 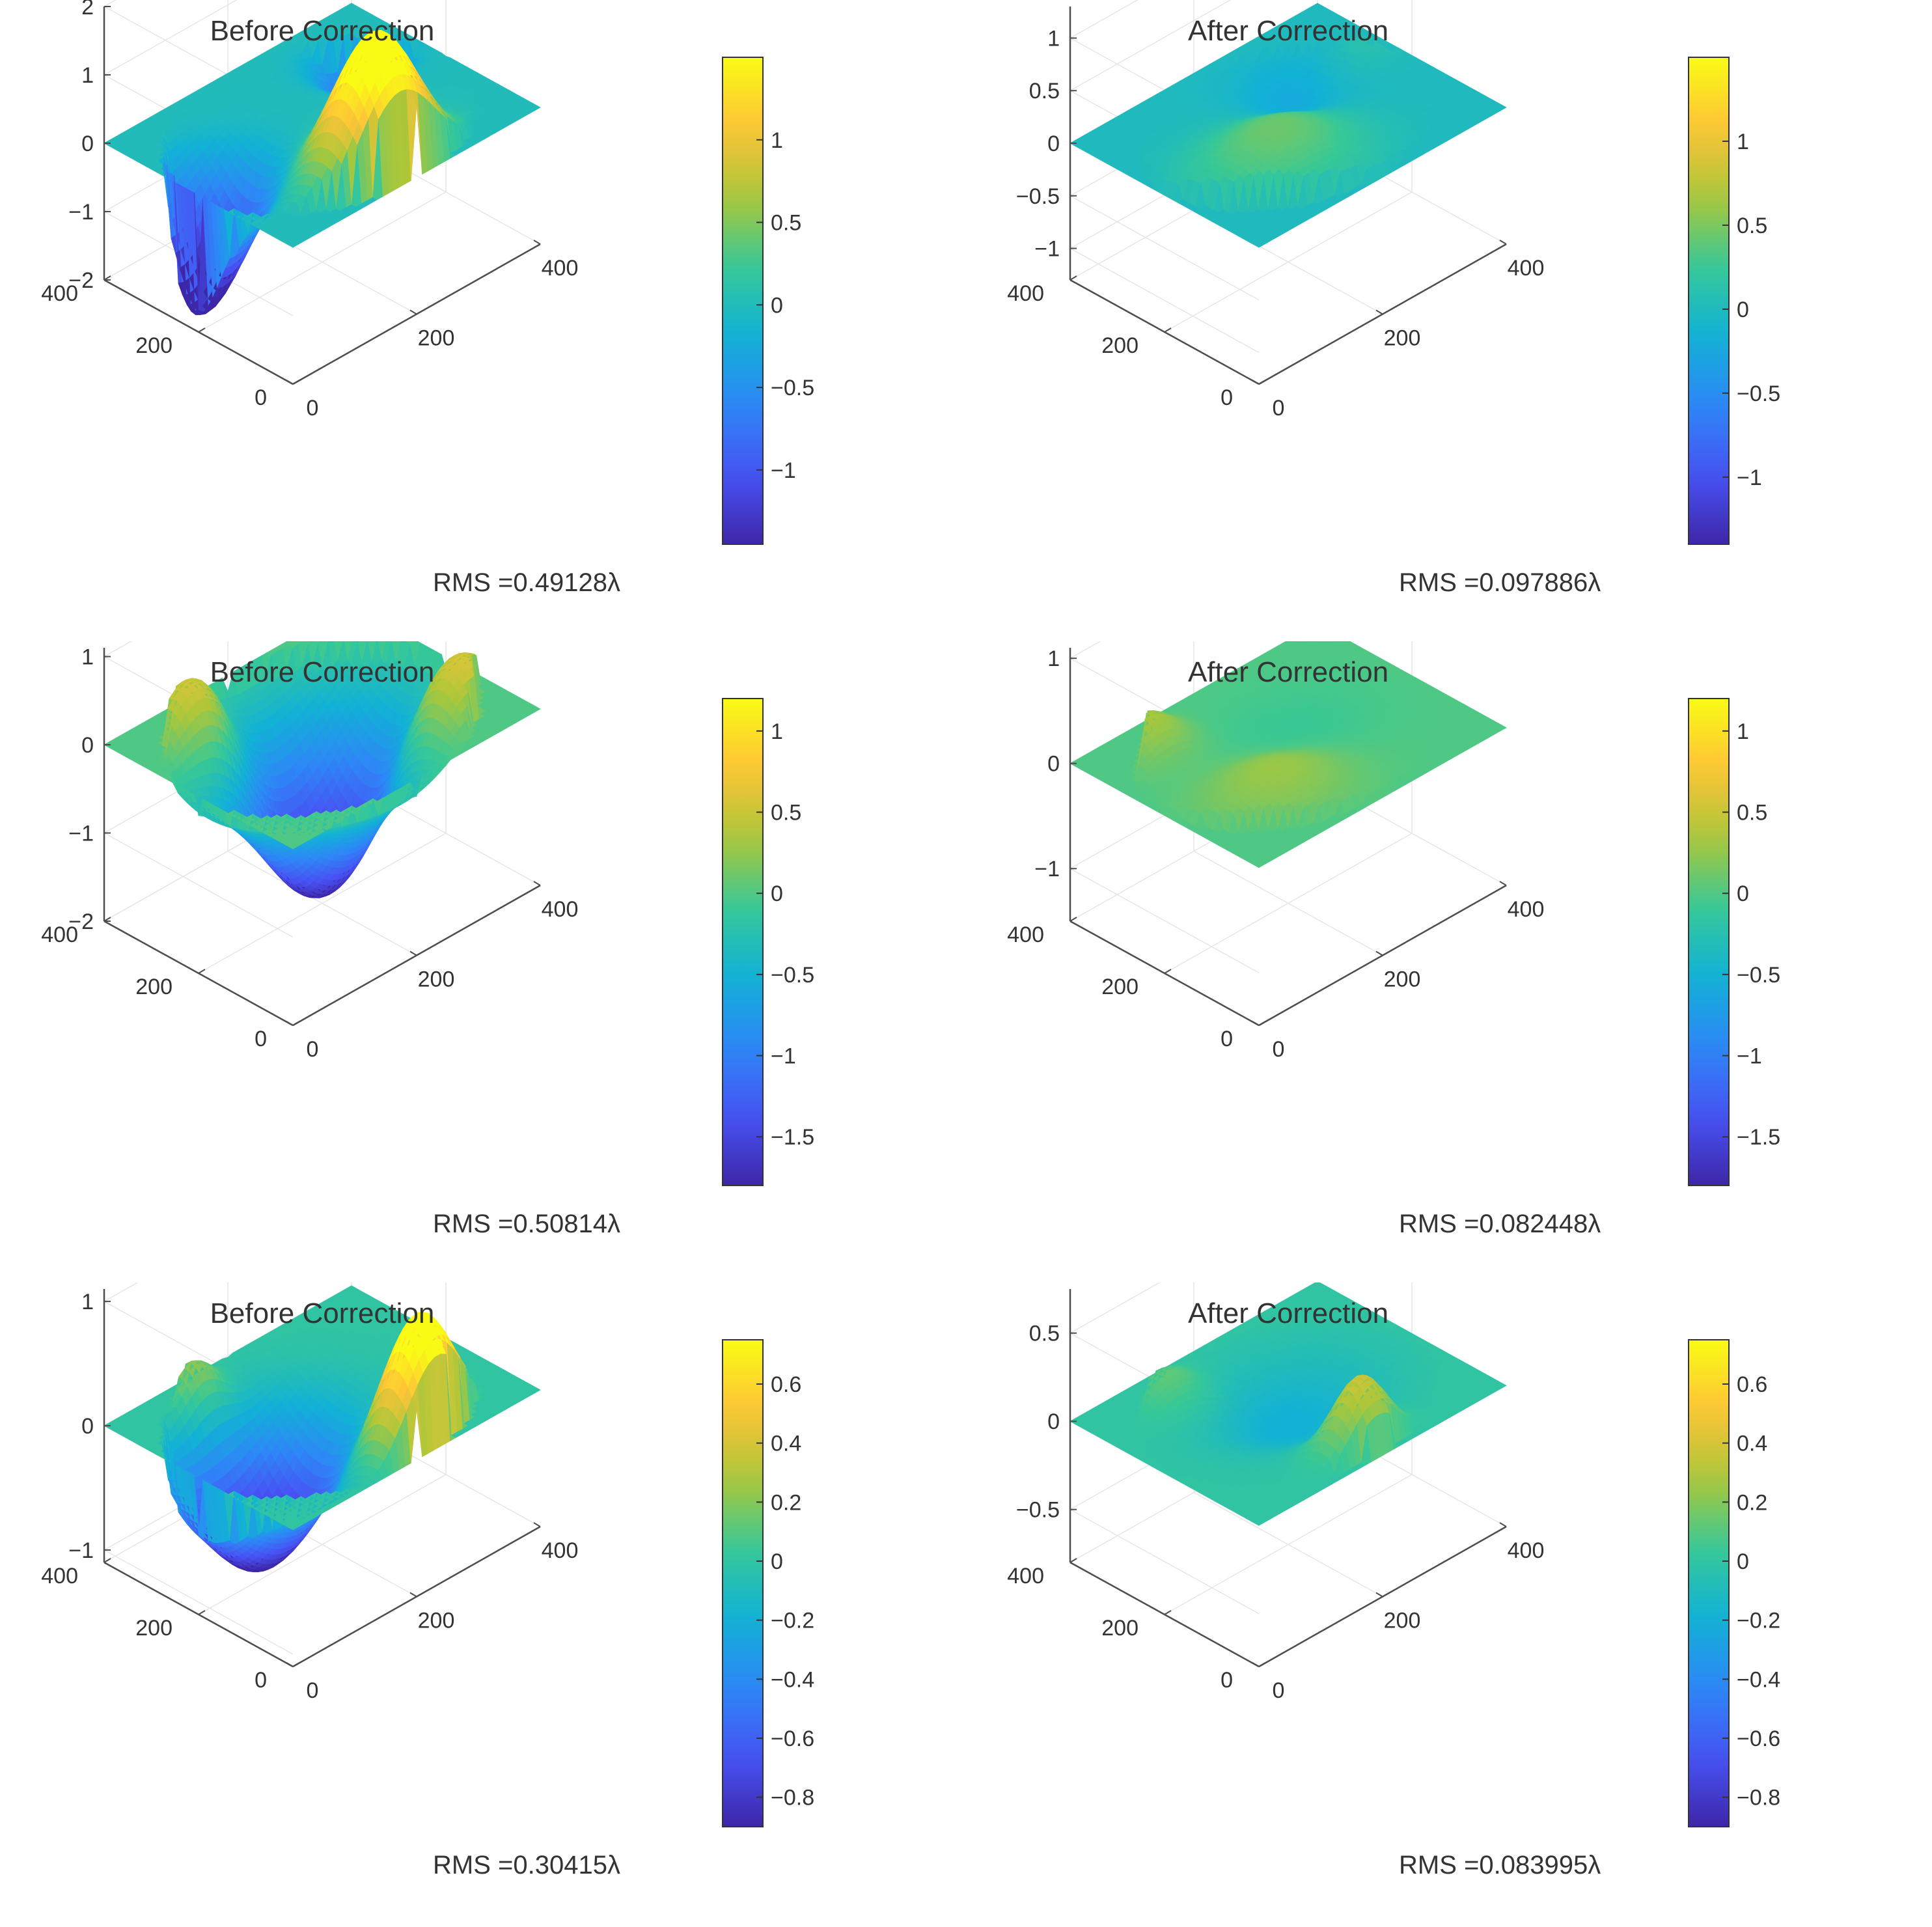 What do you see at coordinates (87, 10) in the screenshot?
I see `z-tick-label: 2` at bounding box center [87, 10].